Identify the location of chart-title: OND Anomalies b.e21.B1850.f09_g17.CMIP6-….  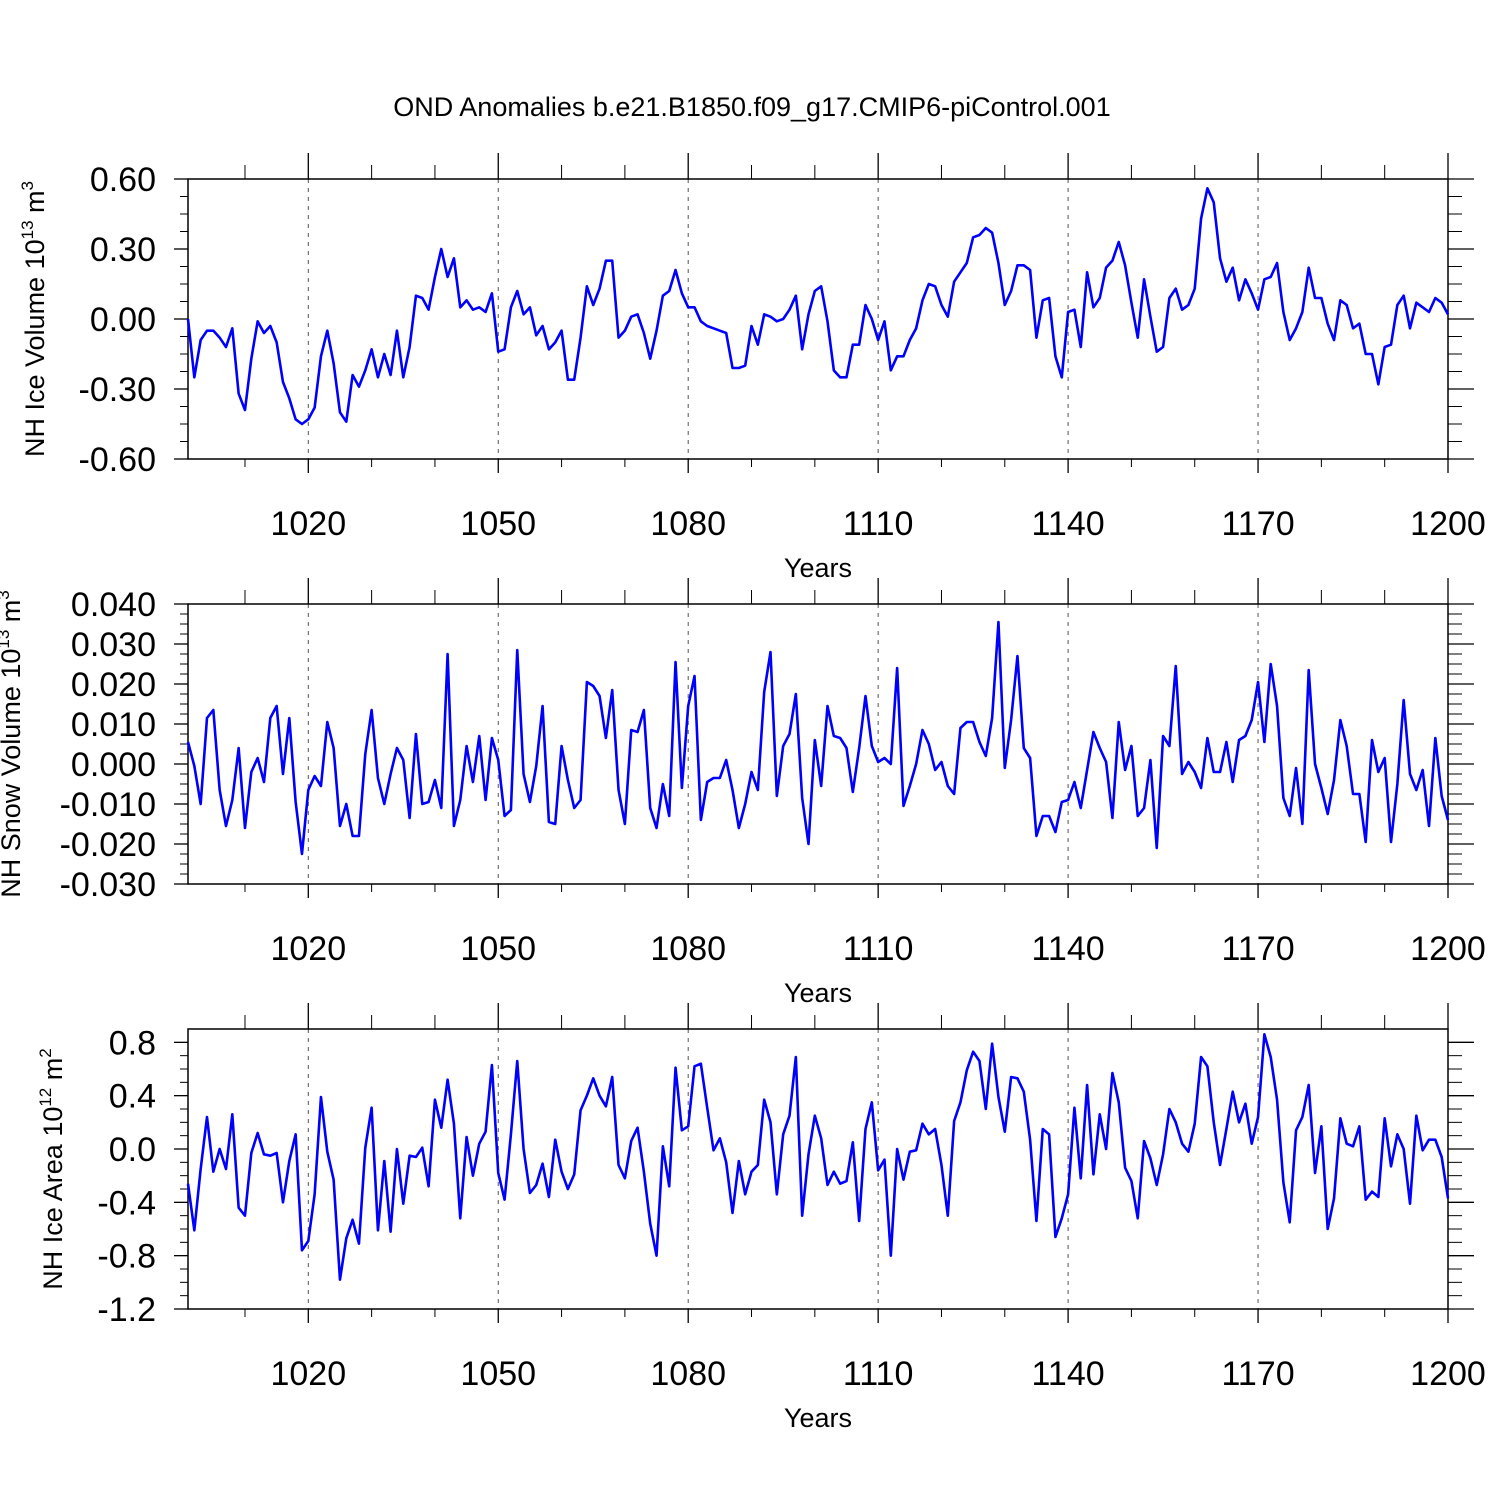
(751, 107).